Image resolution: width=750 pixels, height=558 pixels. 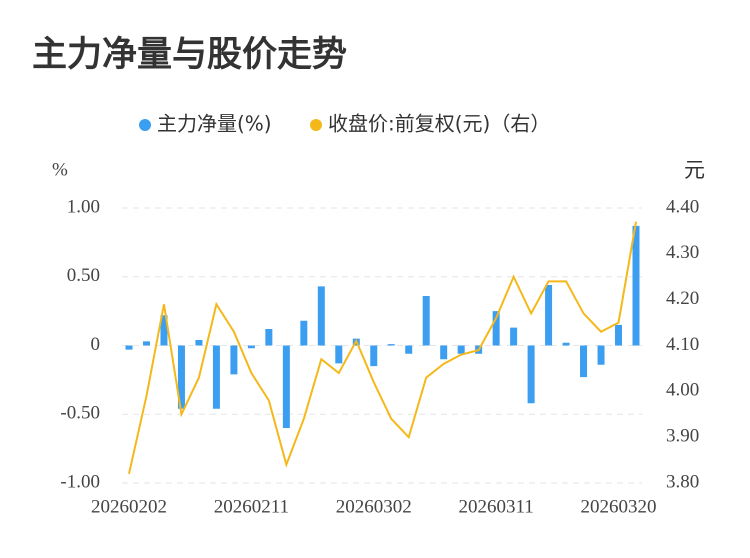 I want to click on y2-tick-label: 3.80, so click(x=682, y=481).